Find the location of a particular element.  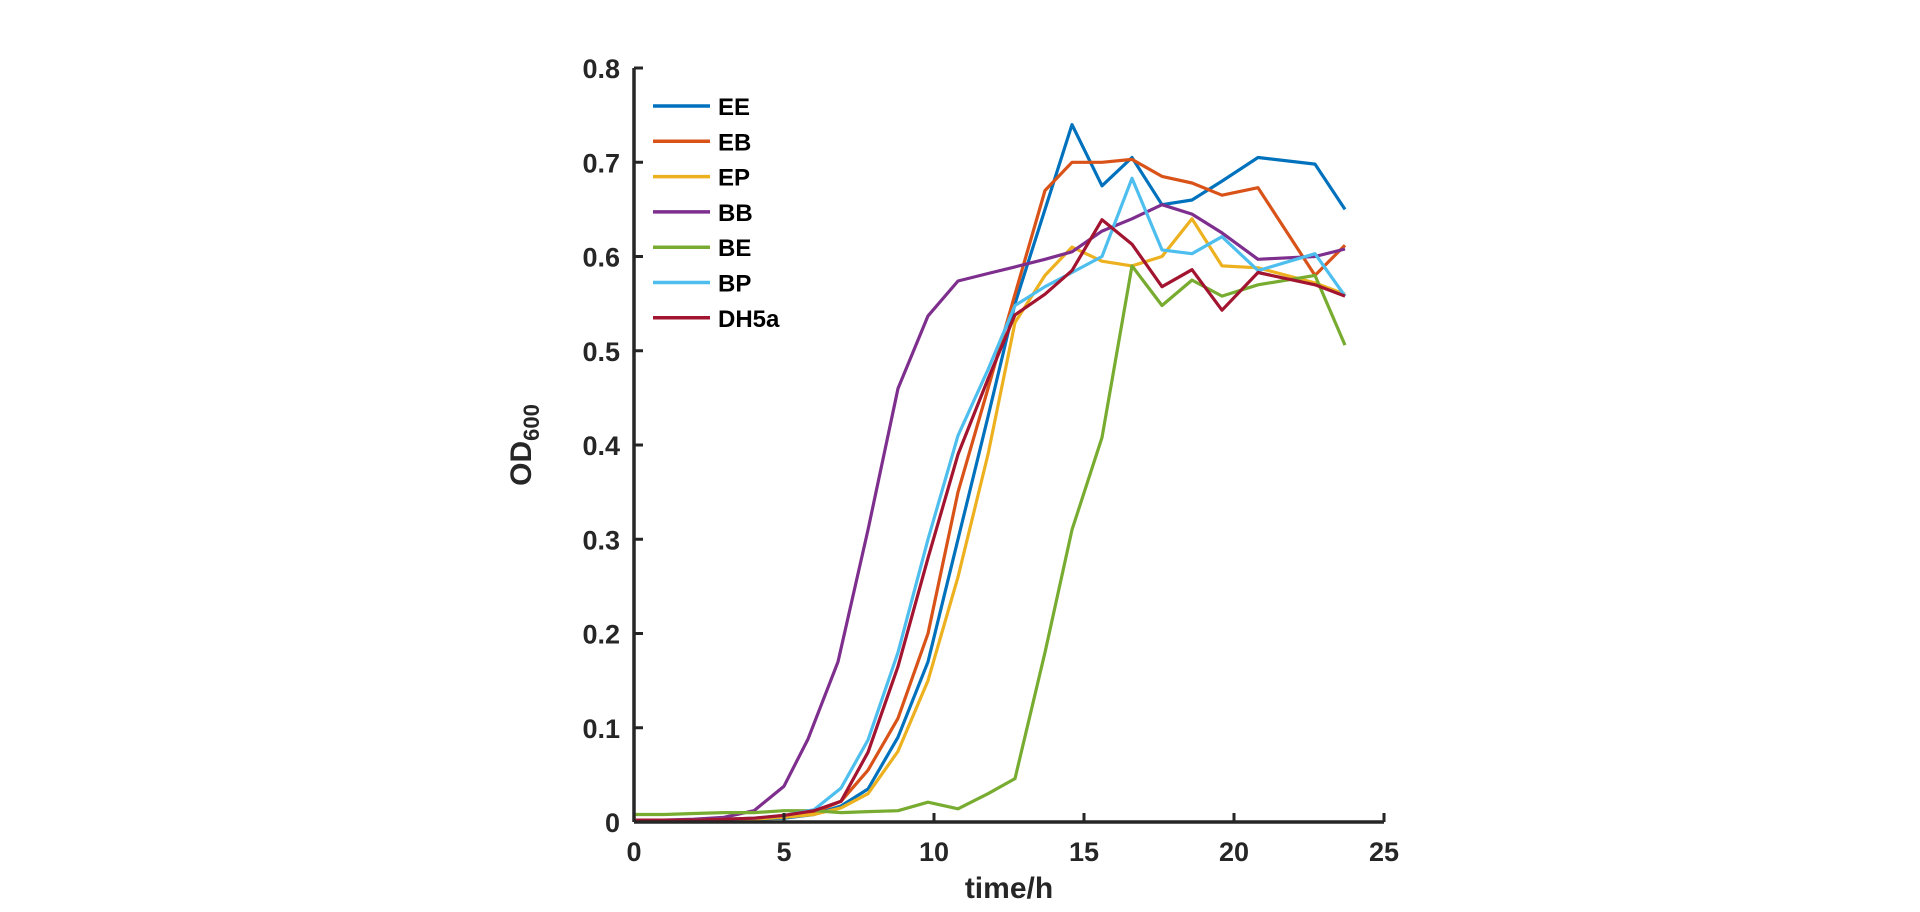

y-tick-label: 0.4 is located at coordinates (601, 446).